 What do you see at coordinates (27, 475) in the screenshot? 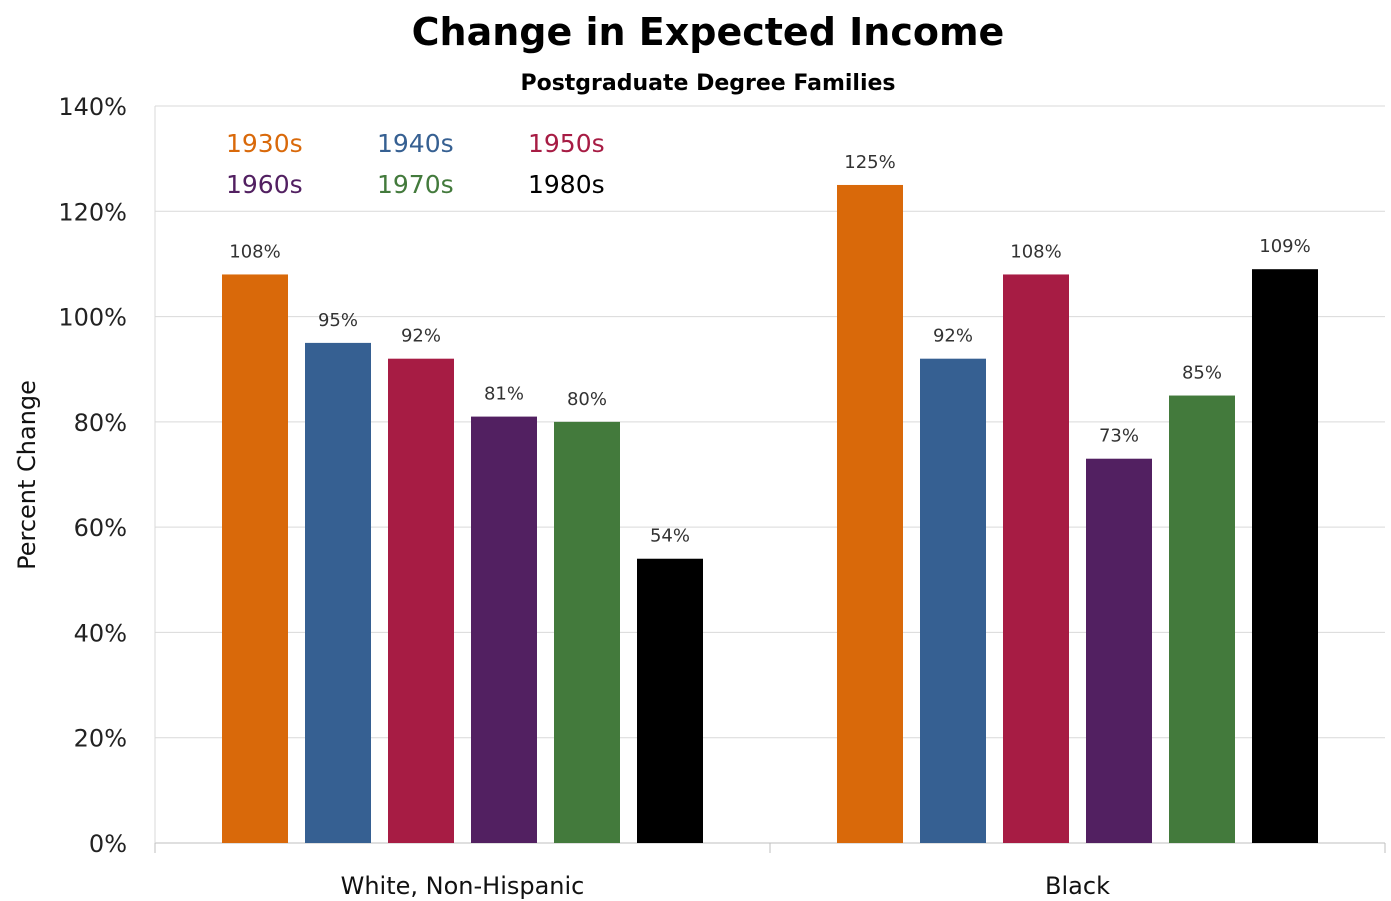
I see `y-axis-label: Percent Change` at bounding box center [27, 475].